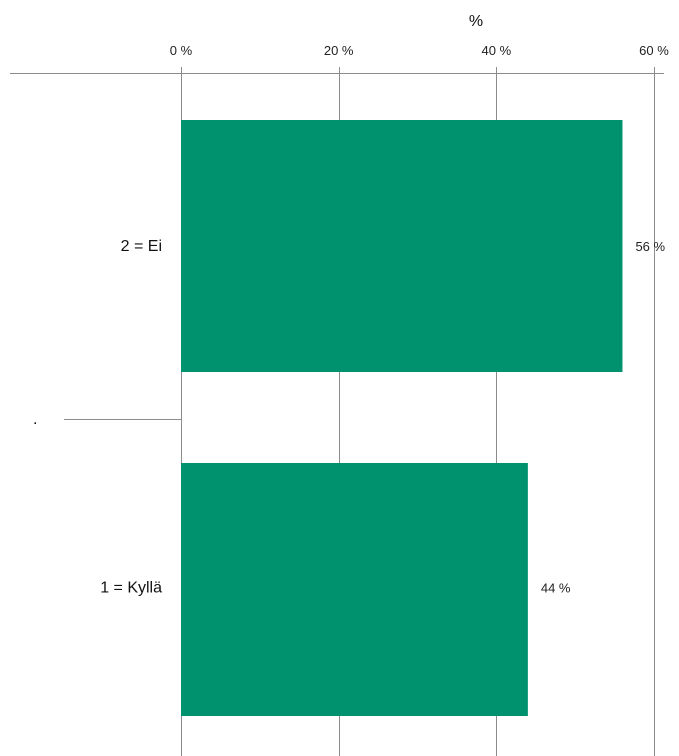 The width and height of the screenshot is (679, 756). What do you see at coordinates (339, 50) in the screenshot?
I see `x-tick-label: 20 %` at bounding box center [339, 50].